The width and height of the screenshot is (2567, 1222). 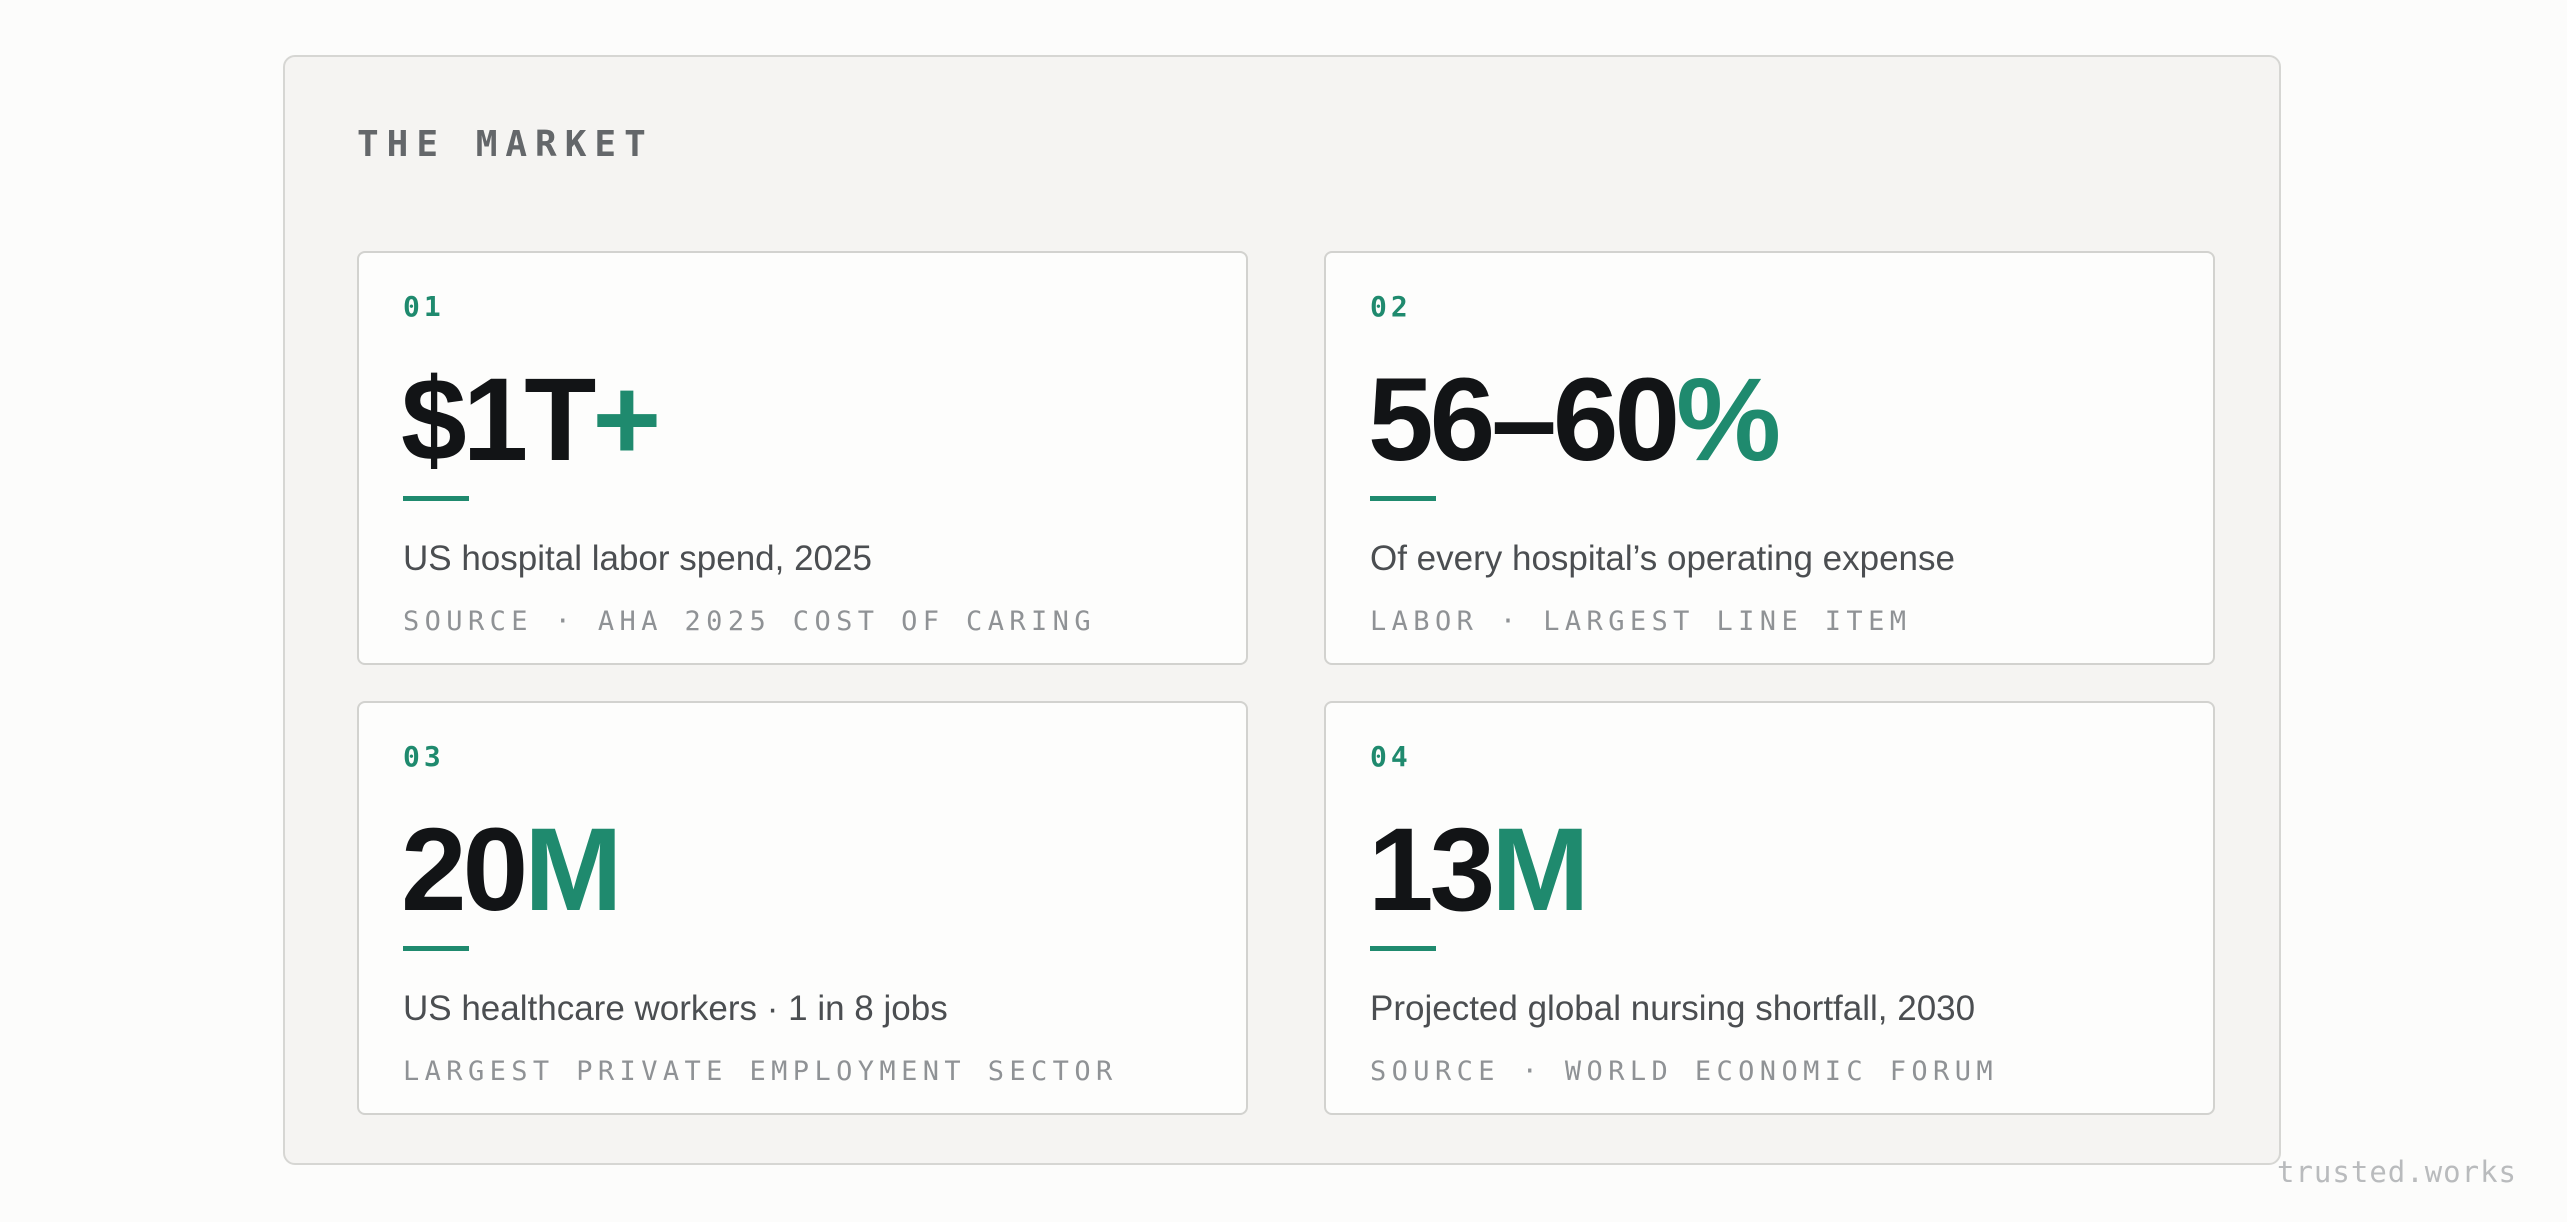 I want to click on stat-value: 13M, so click(x=1479, y=870).